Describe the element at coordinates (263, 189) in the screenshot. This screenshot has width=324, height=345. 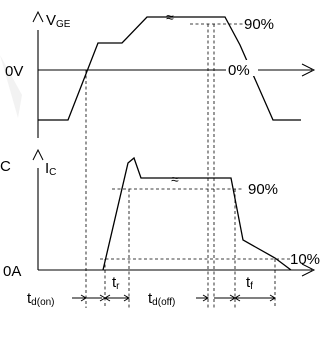
I see `ic-90-label: 90%` at that location.